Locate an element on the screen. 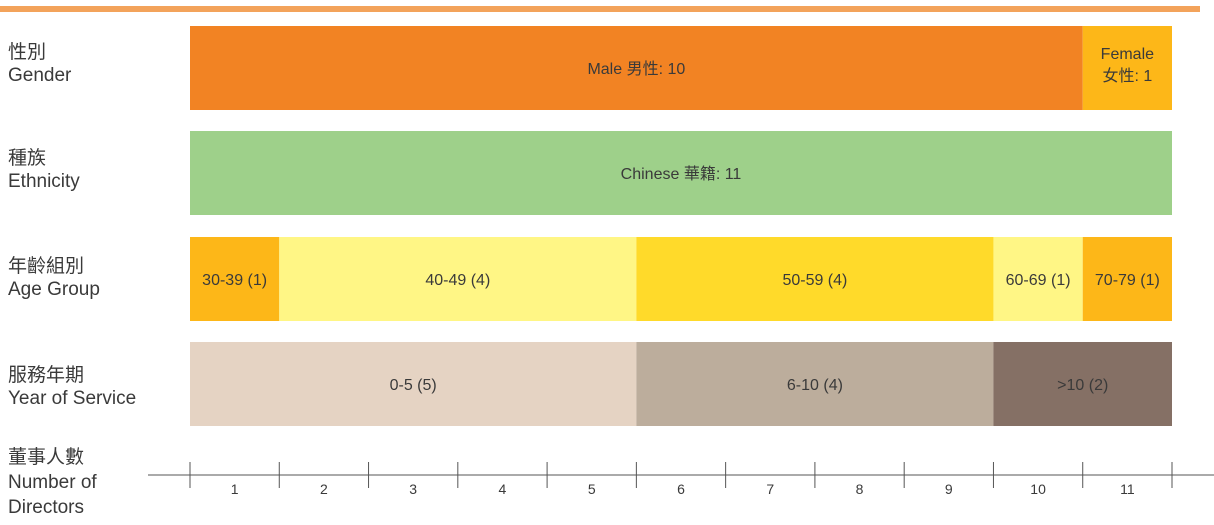 The width and height of the screenshot is (1214, 525). bar-label-age-group-1: 40-49 (4) is located at coordinates (457, 280).